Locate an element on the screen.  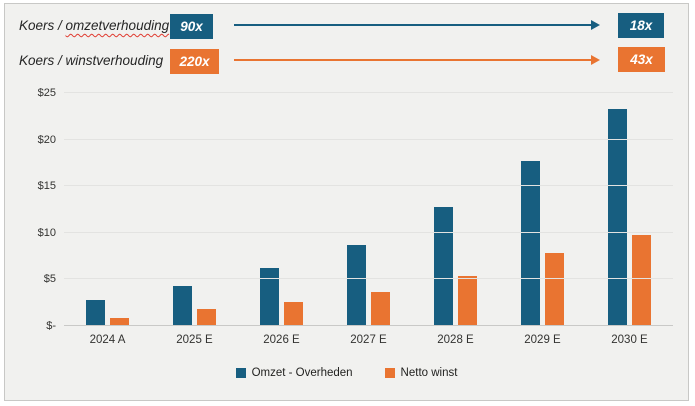
x-axis-line is located at coordinates (368, 325).